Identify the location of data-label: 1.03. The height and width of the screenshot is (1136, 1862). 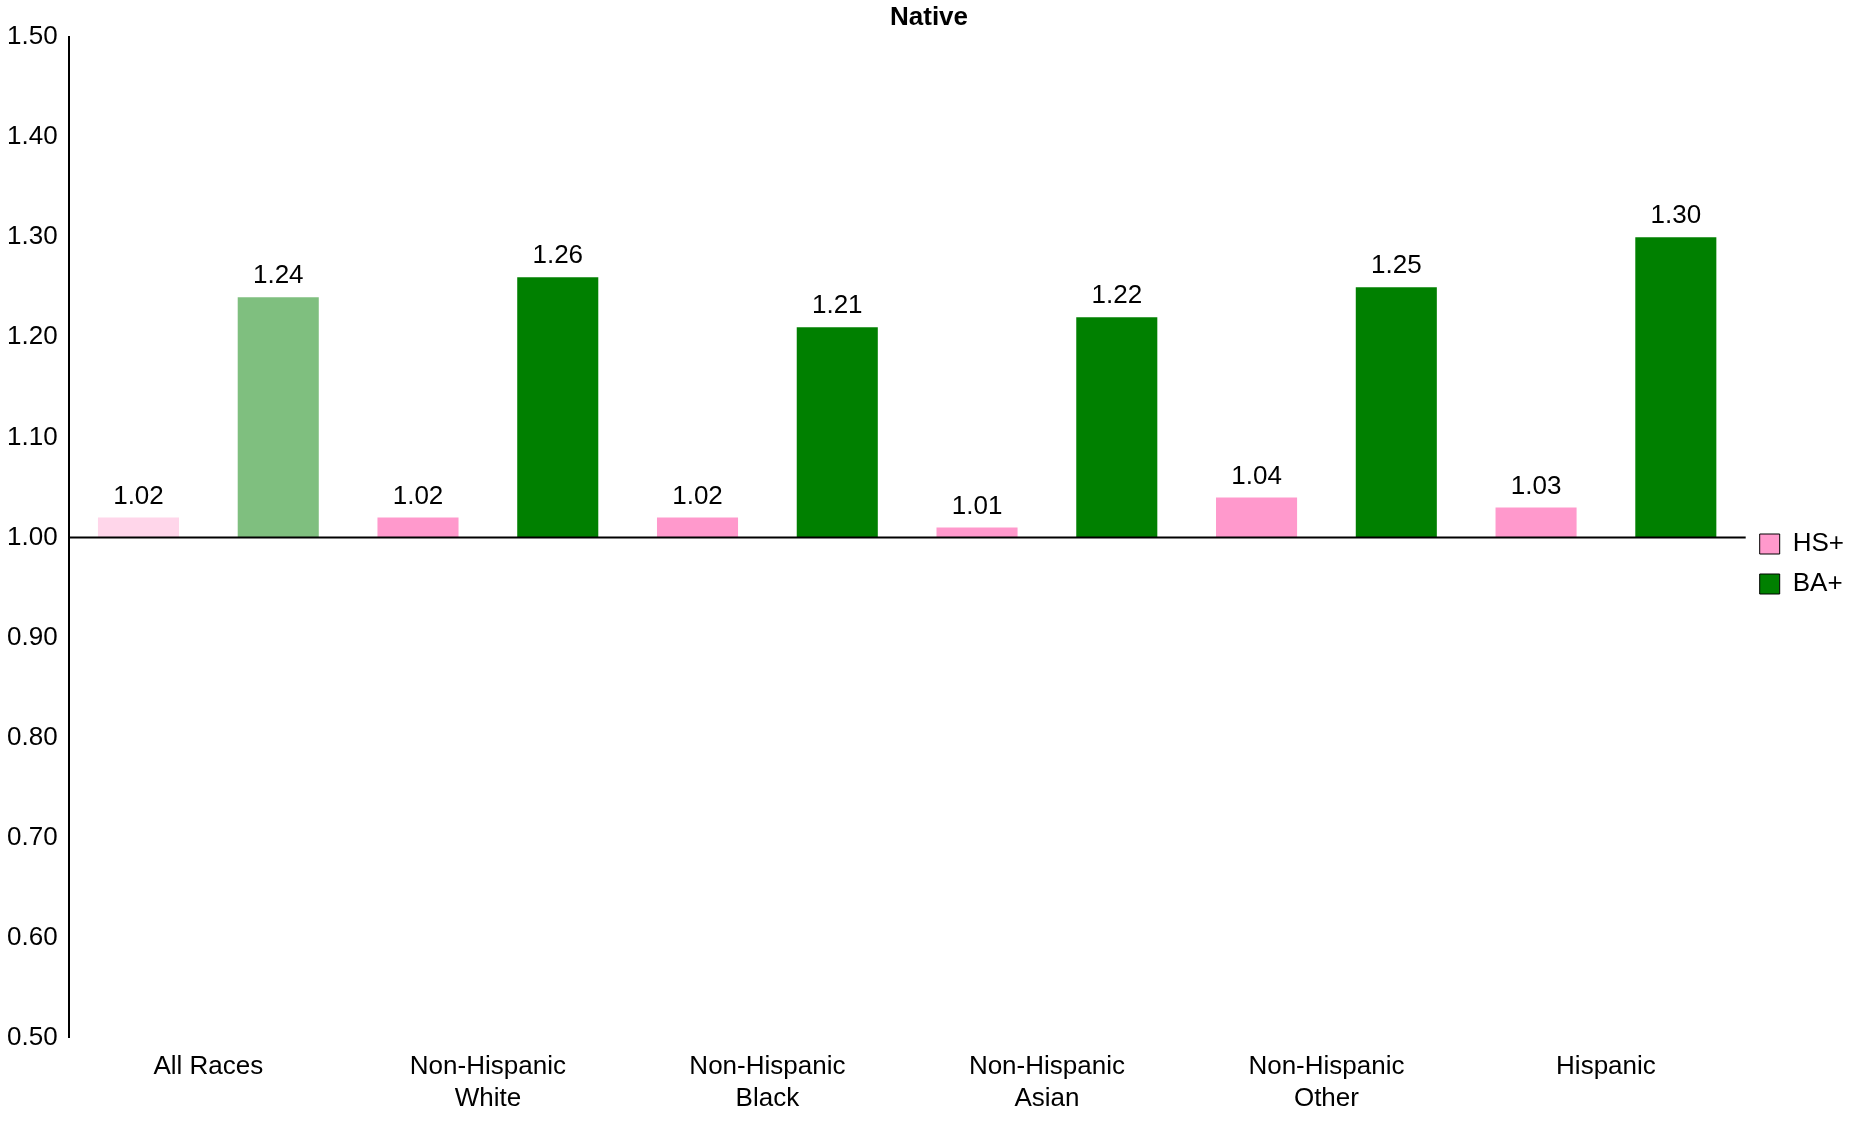
(1536, 484).